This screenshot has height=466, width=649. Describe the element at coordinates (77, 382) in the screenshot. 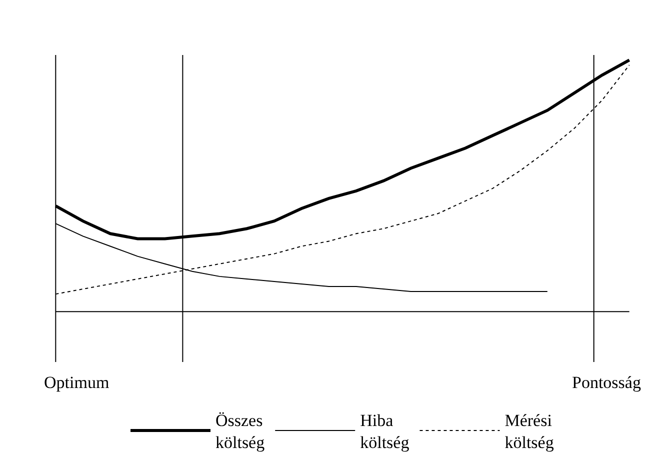

I see `text: Optimum` at that location.